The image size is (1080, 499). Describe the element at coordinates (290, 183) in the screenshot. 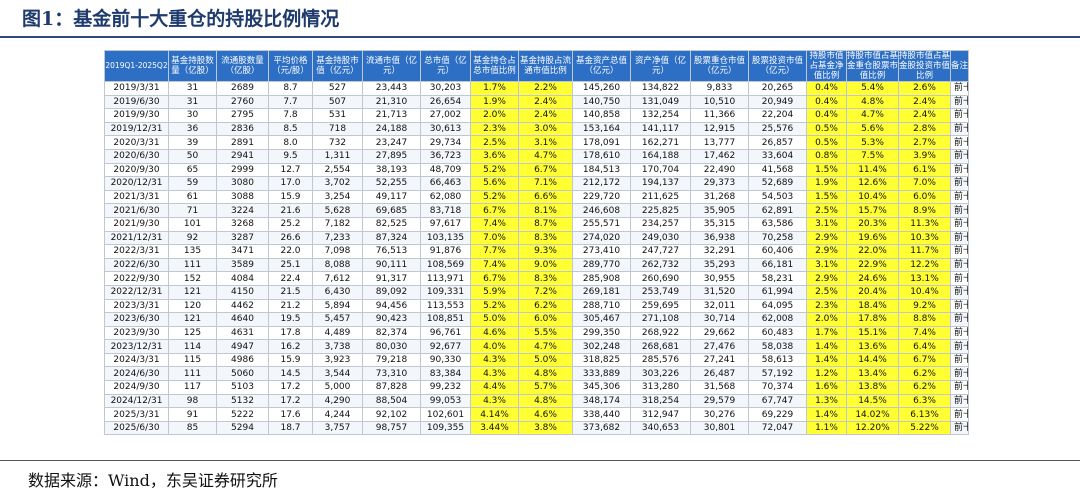

I see `table-cell: 17.0` at that location.